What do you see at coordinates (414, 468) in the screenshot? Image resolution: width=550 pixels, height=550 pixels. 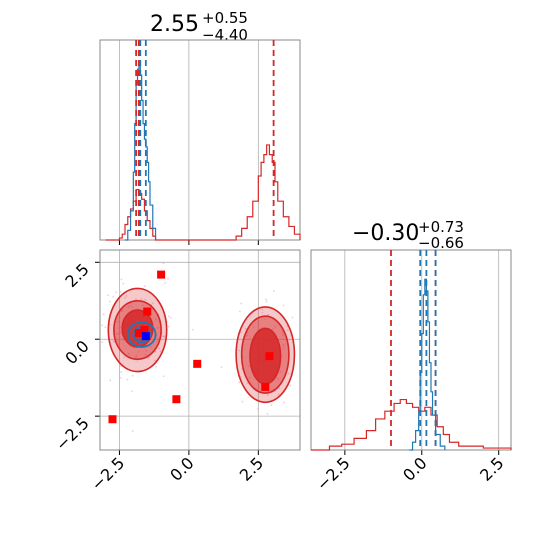 I see `h2-xticklabel-1: 0.0` at bounding box center [414, 468].